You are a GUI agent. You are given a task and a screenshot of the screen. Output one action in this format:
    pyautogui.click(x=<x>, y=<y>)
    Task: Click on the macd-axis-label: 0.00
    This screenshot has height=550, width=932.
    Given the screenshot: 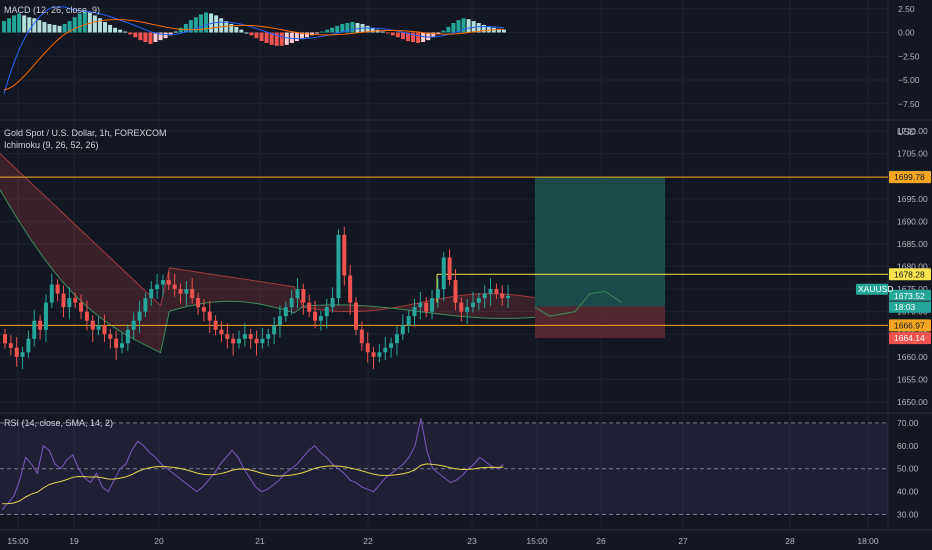 What is the action you would take?
    pyautogui.click(x=906, y=33)
    